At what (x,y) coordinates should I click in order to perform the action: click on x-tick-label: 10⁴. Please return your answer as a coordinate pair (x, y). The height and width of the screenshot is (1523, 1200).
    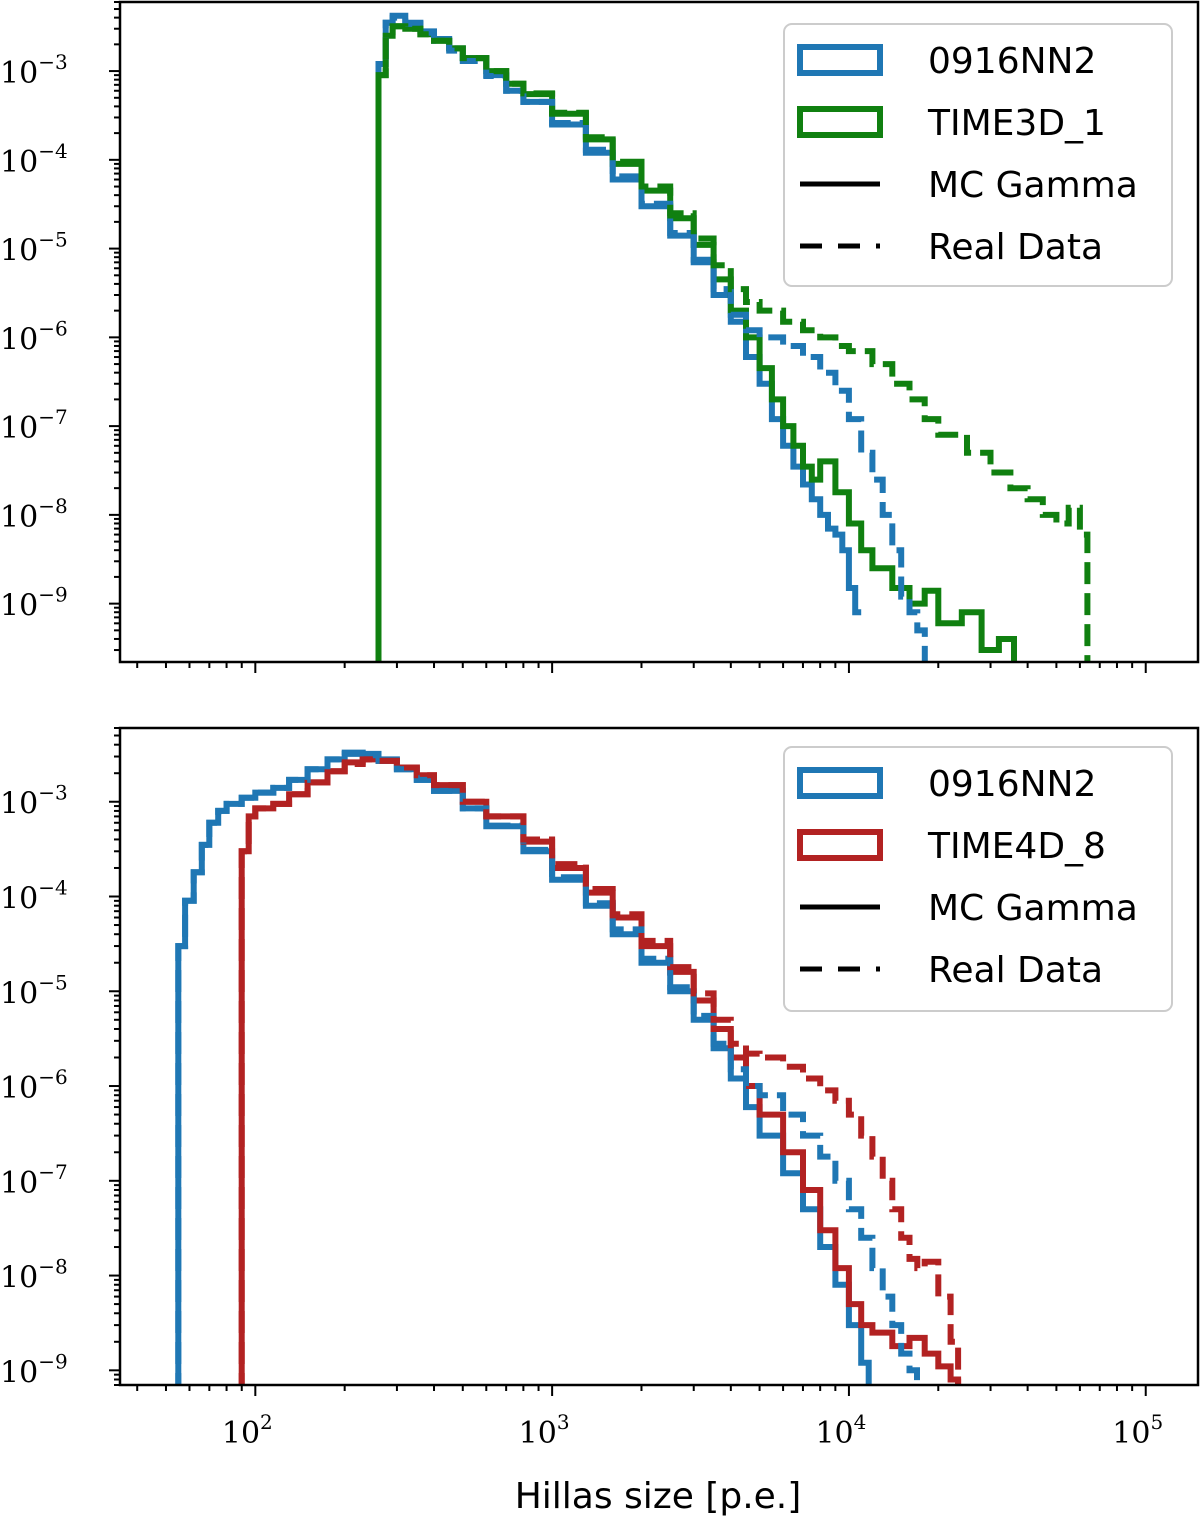
    Looking at the image, I should click on (840, 1430).